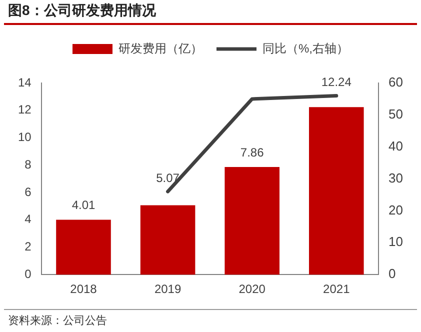  I want to click on y-tick-label: 6, so click(28, 191).